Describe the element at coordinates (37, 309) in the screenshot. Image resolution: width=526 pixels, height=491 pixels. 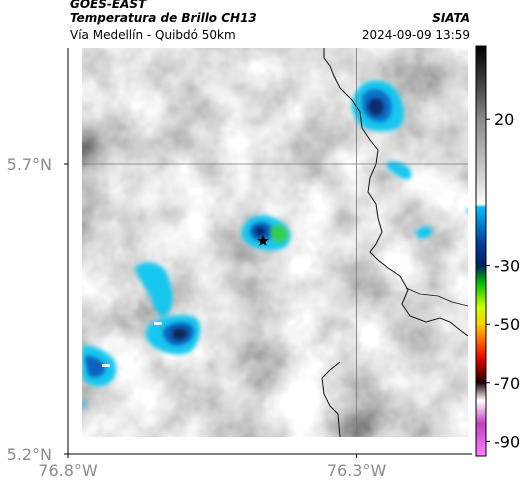
I see `y-axis-ticks: 5.7°N 5.2°N` at that location.